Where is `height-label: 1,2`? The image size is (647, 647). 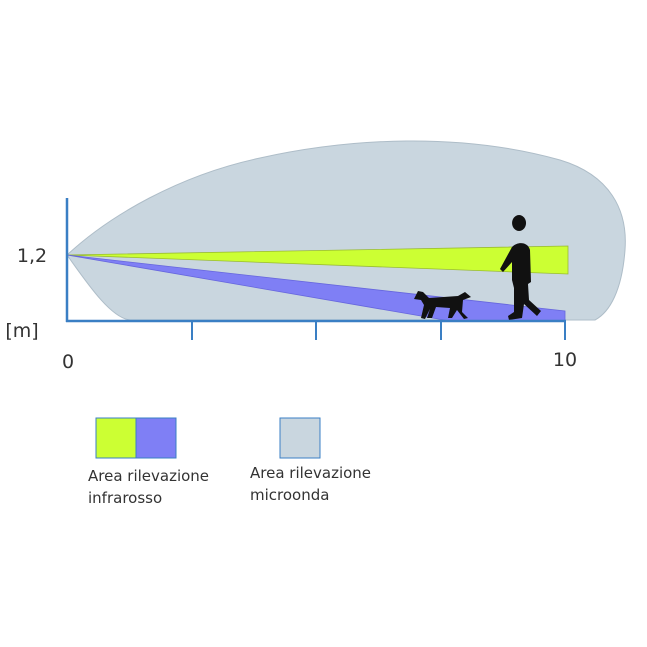
height-label: 1,2 is located at coordinates (32, 256).